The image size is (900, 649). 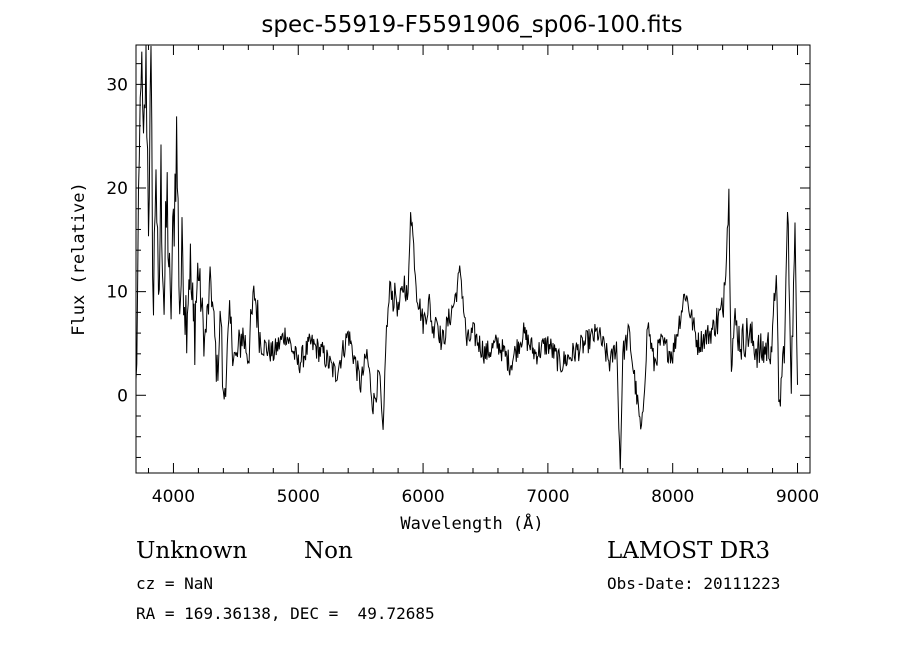 I want to click on chart-title: spec-55919-F5591906_sp06-100.fits, so click(x=471, y=25).